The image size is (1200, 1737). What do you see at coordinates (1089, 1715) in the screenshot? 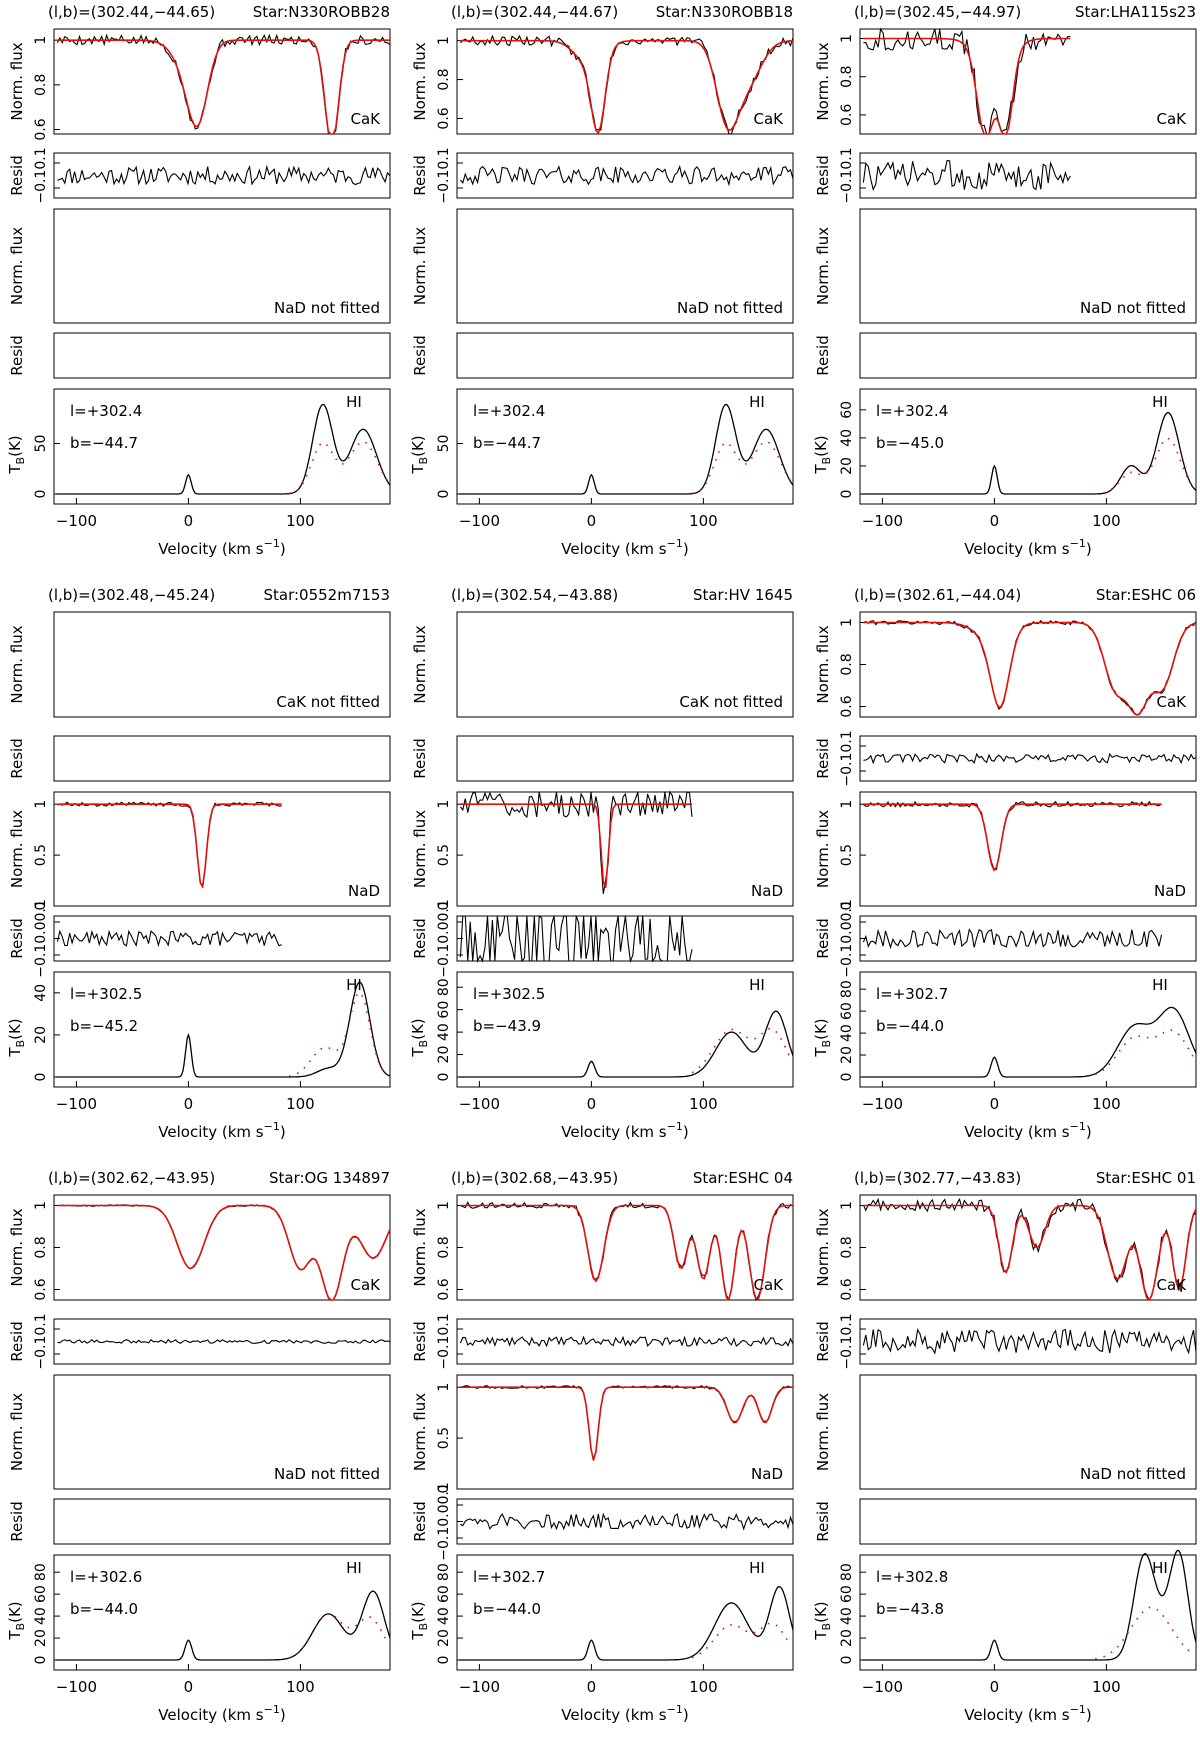
I see `xaxis-title-close: )` at bounding box center [1089, 1715].